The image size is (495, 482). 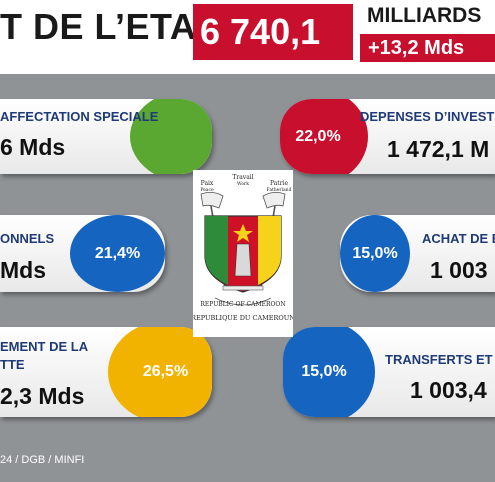 I want to click on card-label-line2: TTE, so click(x=12, y=364).